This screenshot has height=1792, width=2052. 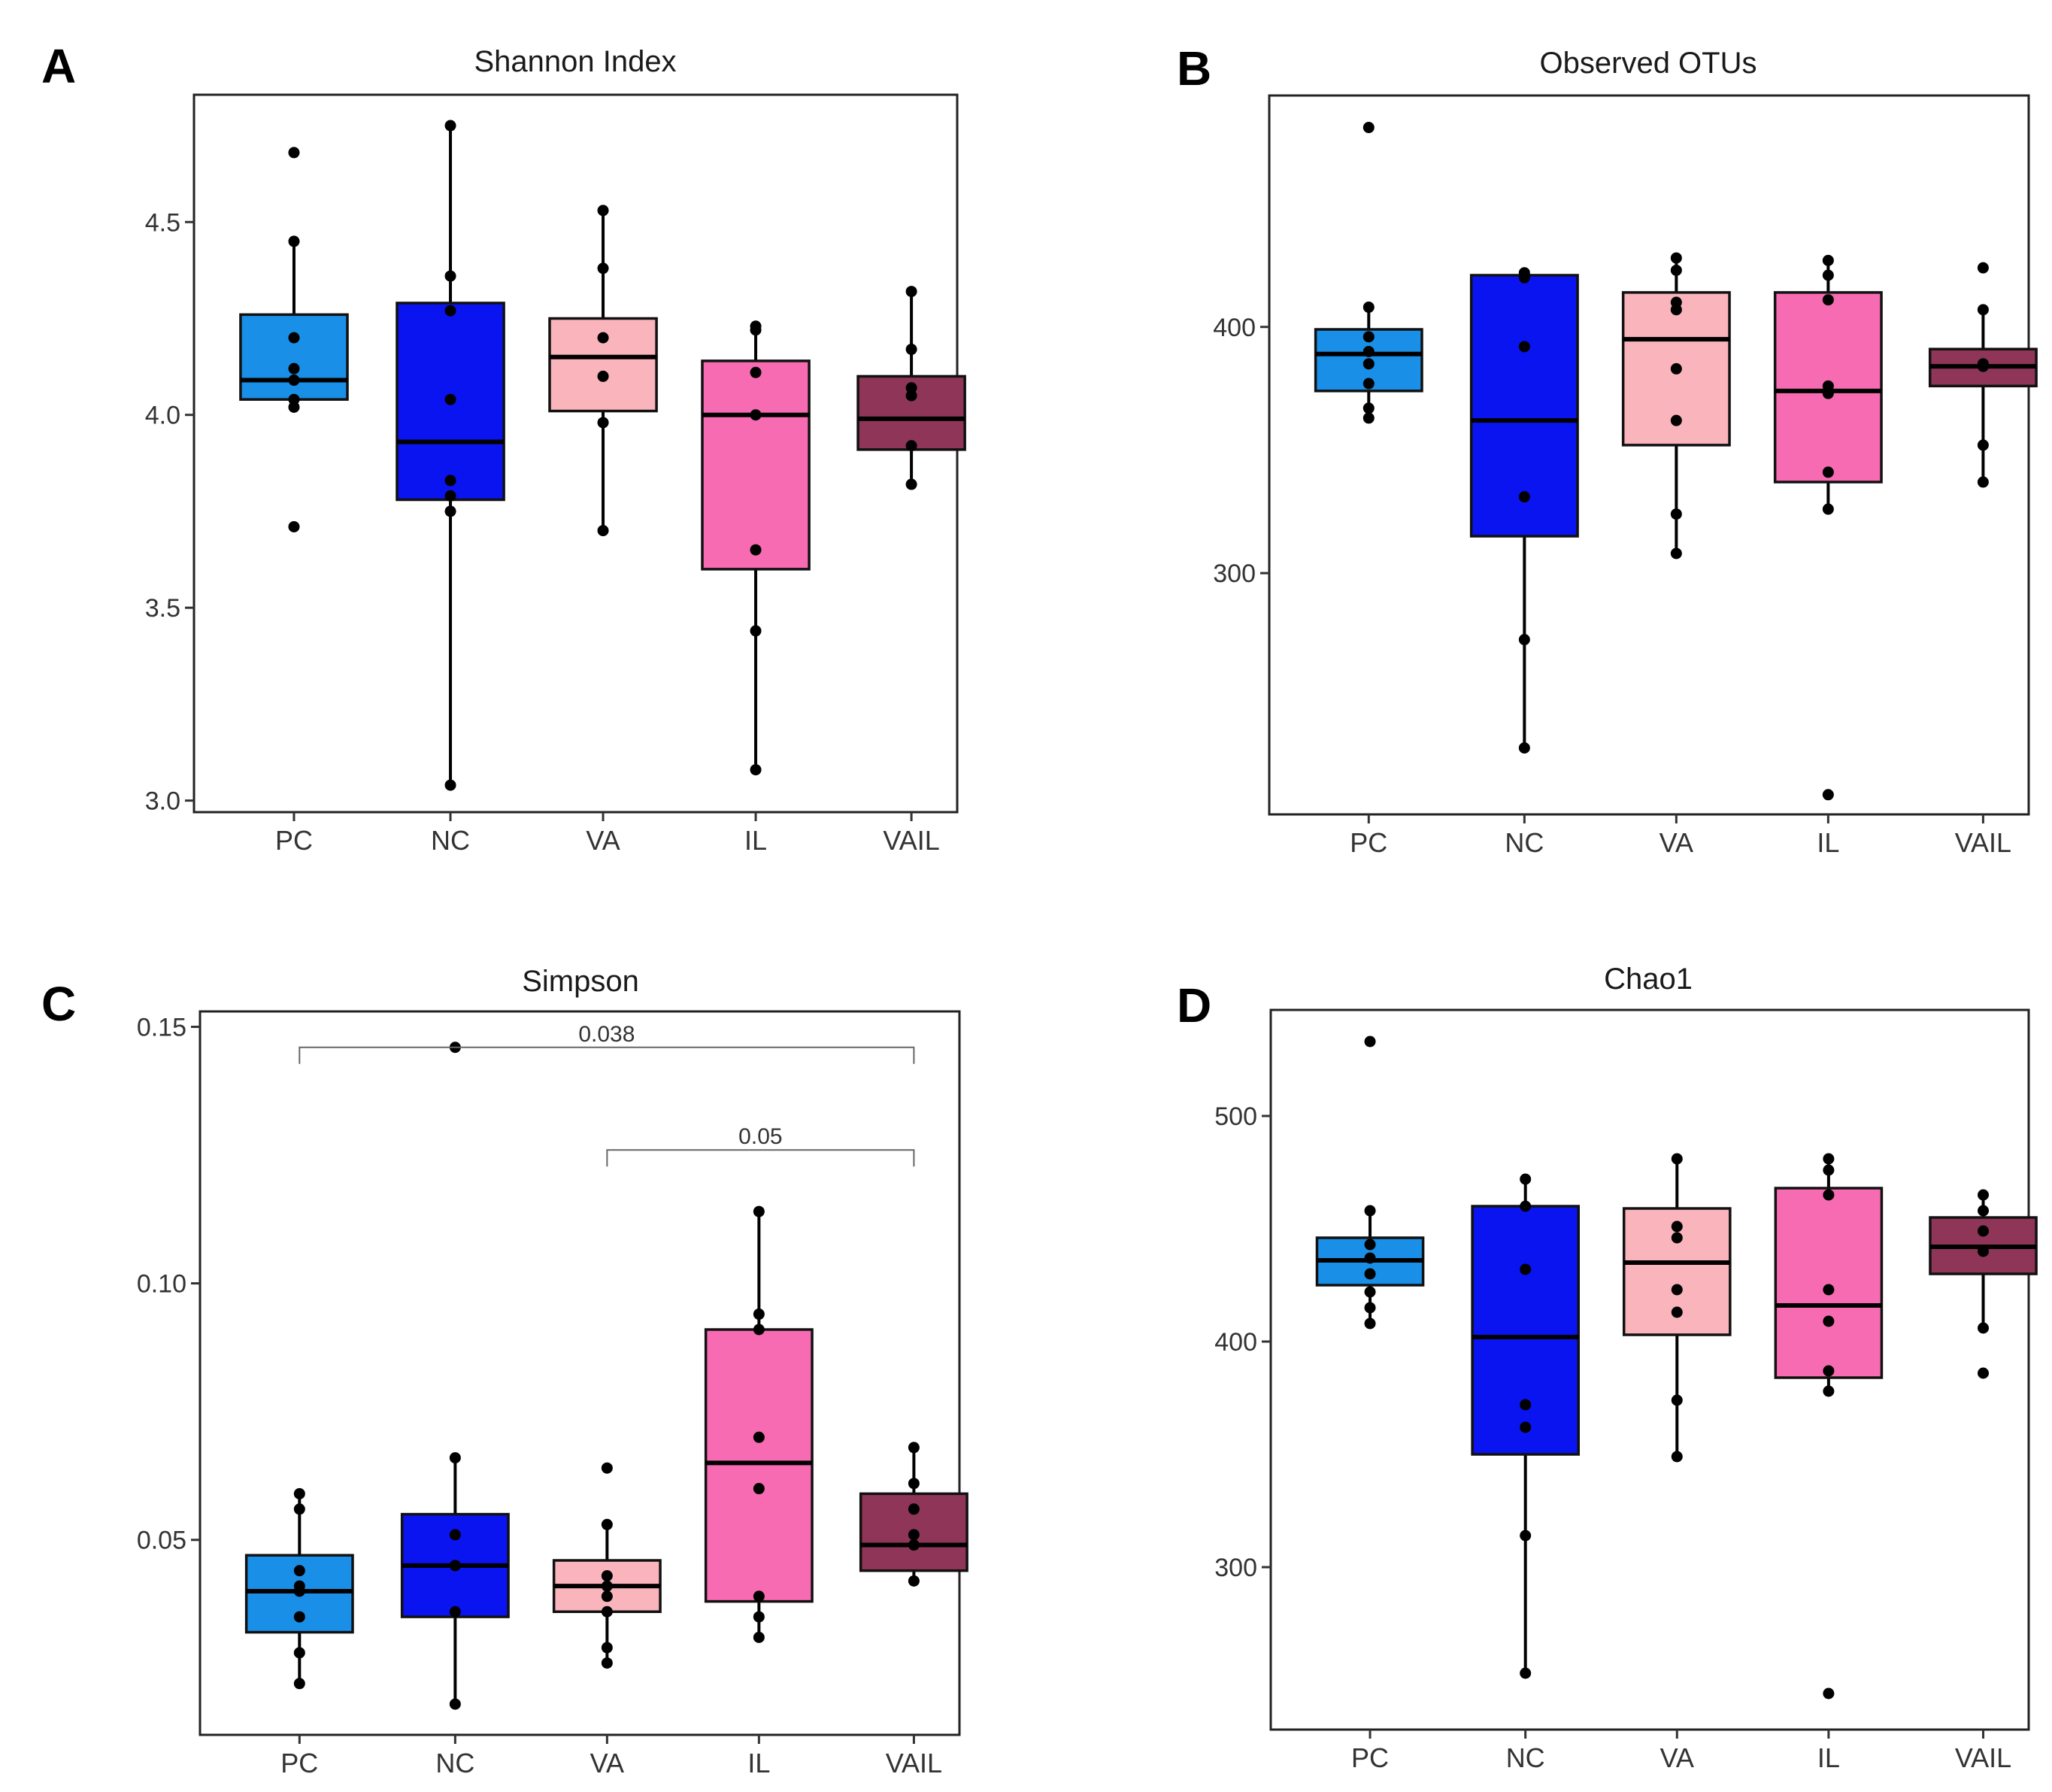 What do you see at coordinates (162, 801) in the screenshot?
I see `y-tick-label: 3.0` at bounding box center [162, 801].